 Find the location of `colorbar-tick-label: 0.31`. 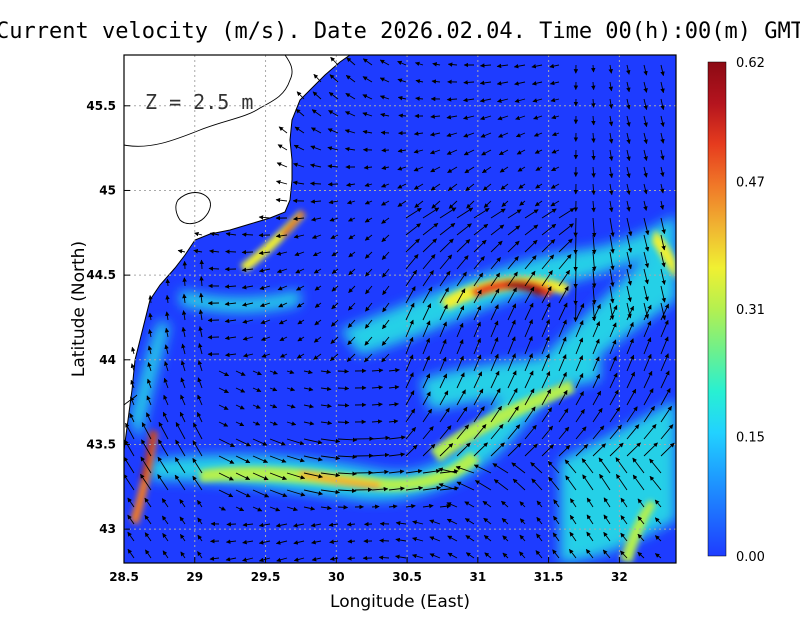

colorbar-tick-label: 0.31 is located at coordinates (750, 310).